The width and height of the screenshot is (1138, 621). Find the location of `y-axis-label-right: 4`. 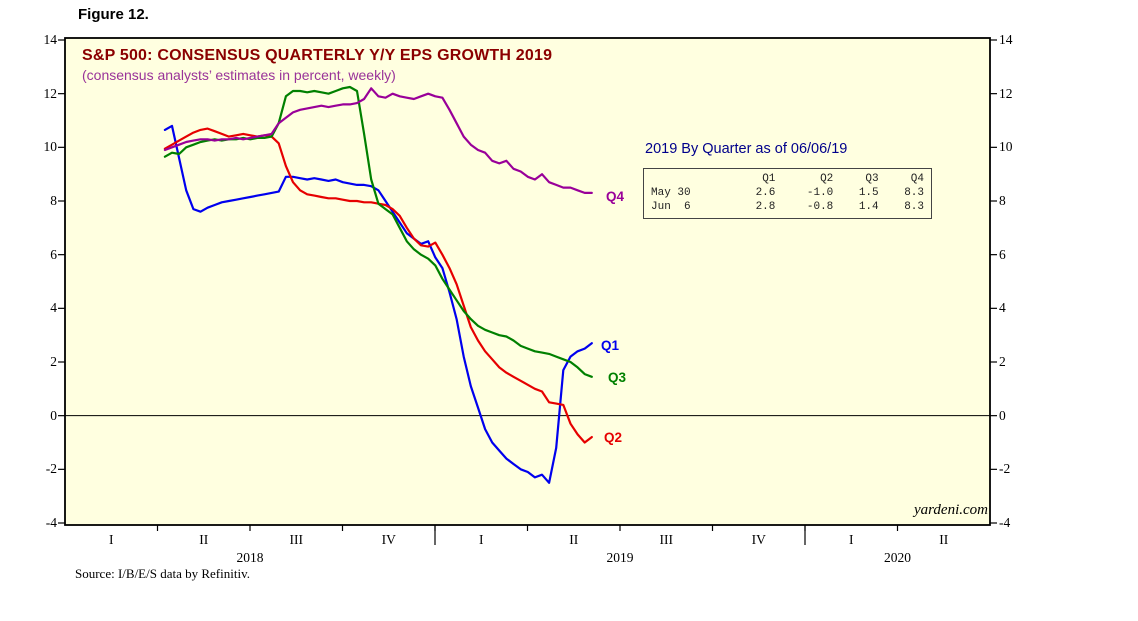

y-axis-label-right: 4 is located at coordinates (1002, 308).